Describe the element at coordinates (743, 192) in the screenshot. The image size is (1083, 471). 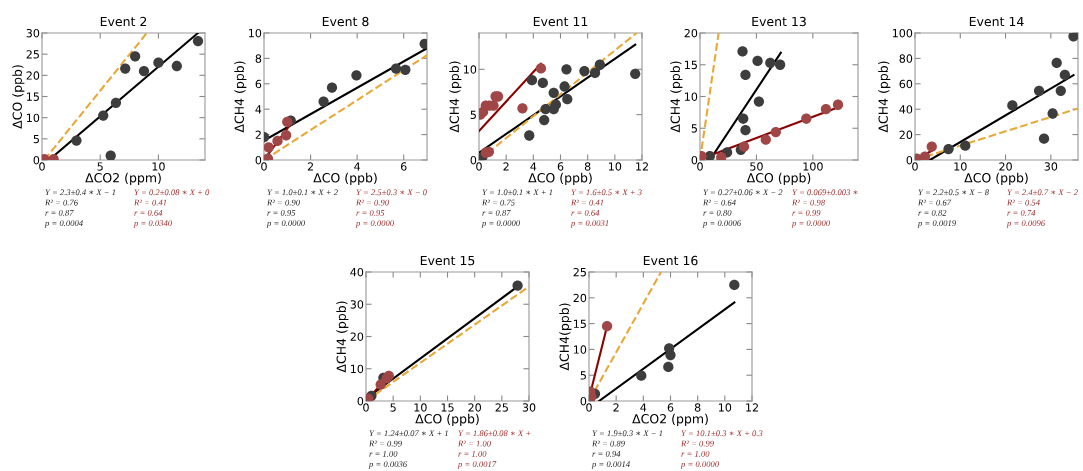
I see `text: Y = 0.27±0.06 ∗ X − 2` at that location.